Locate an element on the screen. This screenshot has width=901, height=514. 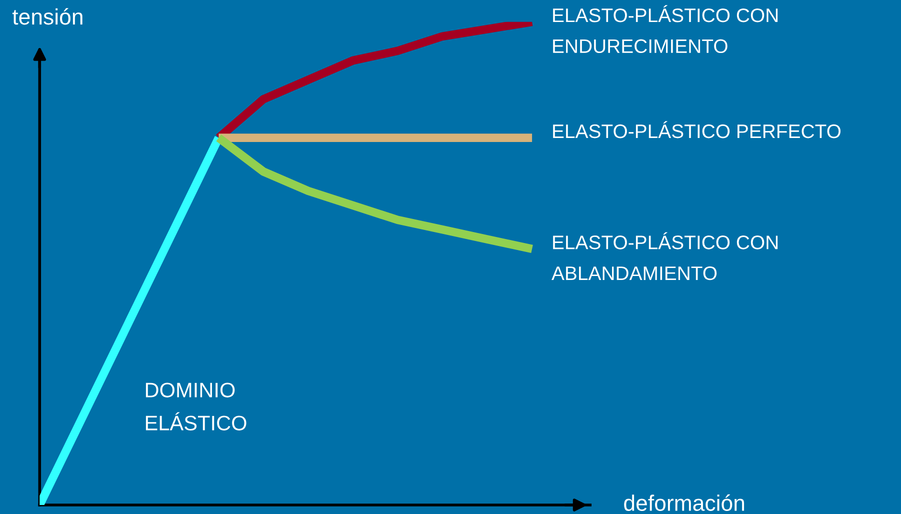
x-axis-title: deformación is located at coordinates (684, 502).